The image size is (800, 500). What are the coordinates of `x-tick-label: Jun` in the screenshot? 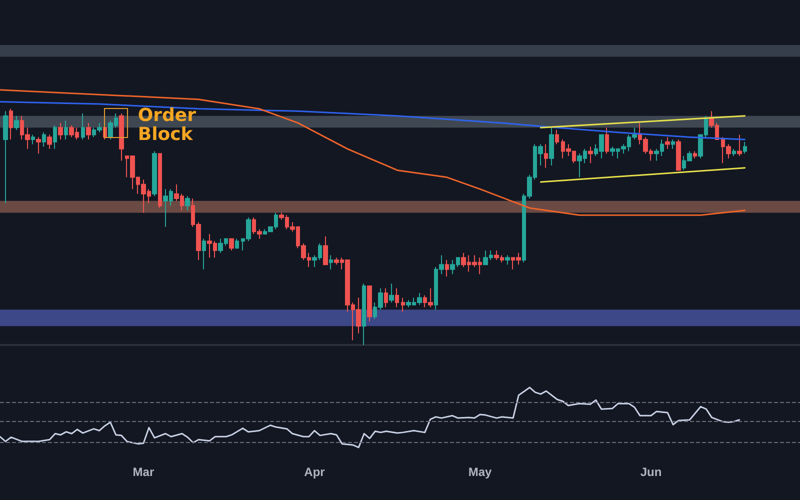 It's located at (651, 472).